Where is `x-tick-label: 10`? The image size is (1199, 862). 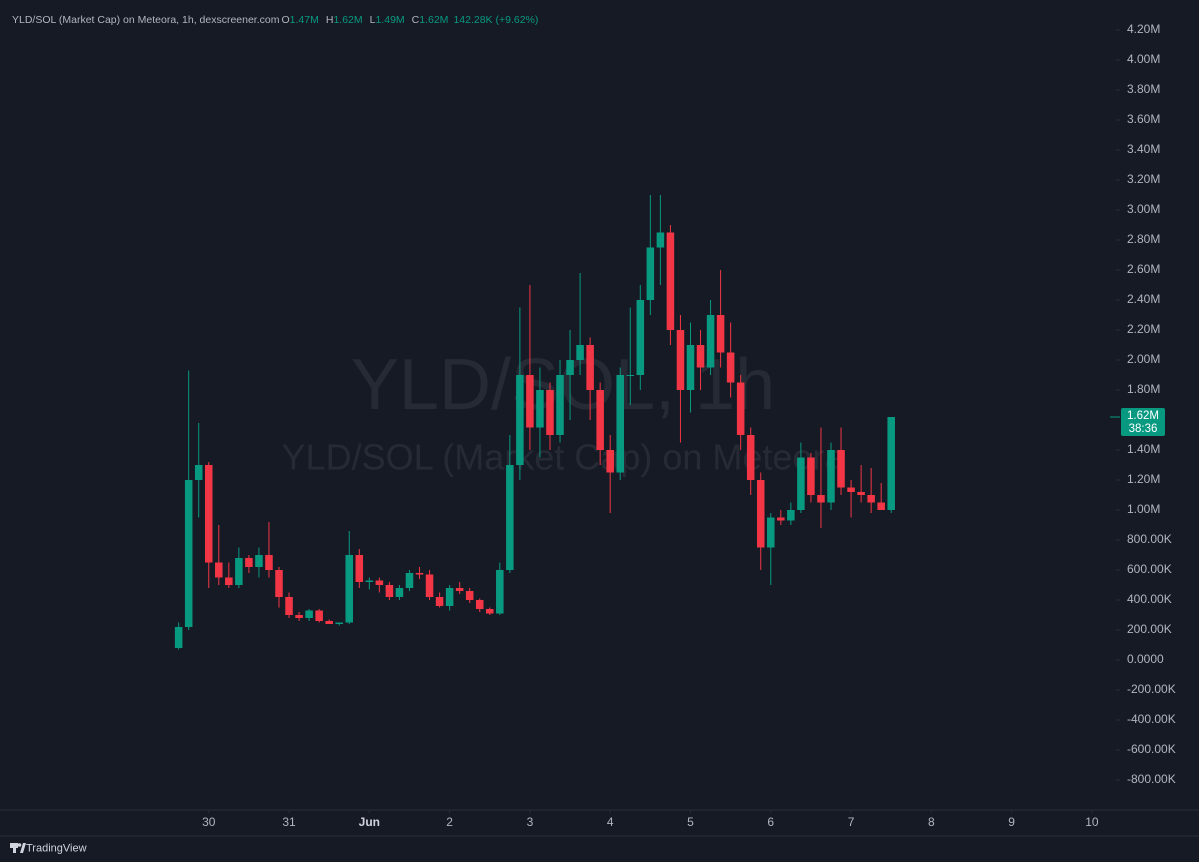 x-tick-label: 10 is located at coordinates (1092, 822).